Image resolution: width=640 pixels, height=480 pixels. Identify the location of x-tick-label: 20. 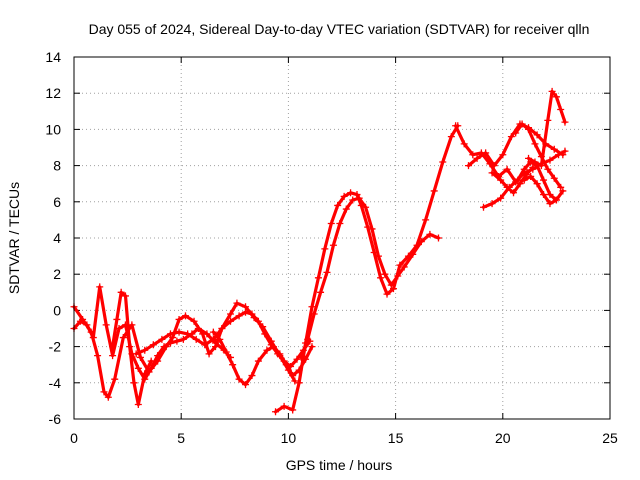
(503, 438).